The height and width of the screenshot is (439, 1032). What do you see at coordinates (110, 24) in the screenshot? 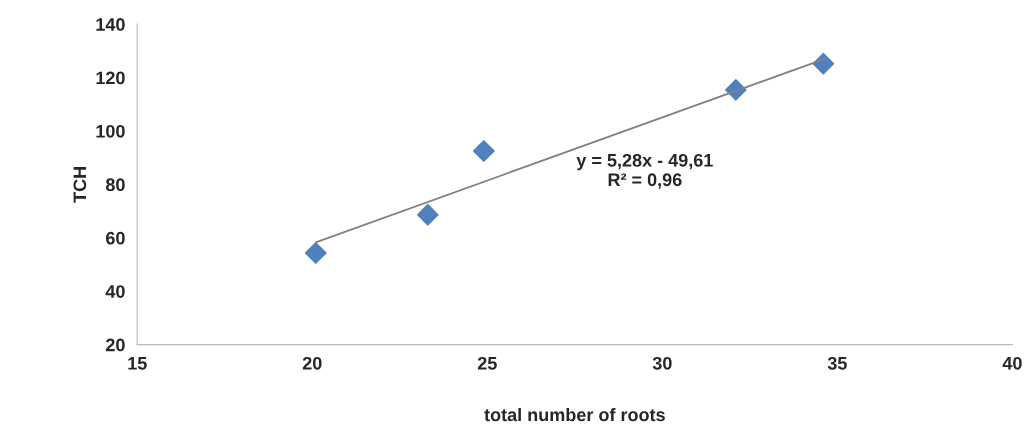
I see `y-tick-label: 140` at bounding box center [110, 24].